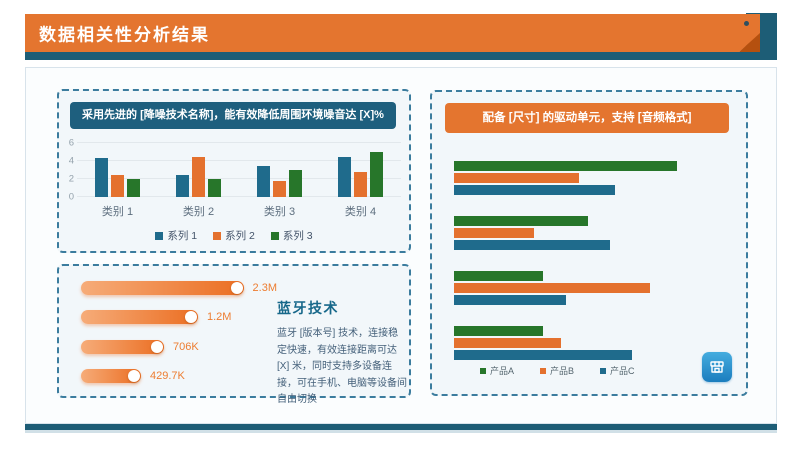  I want to click on legend-item: 系列 2, so click(234, 235).